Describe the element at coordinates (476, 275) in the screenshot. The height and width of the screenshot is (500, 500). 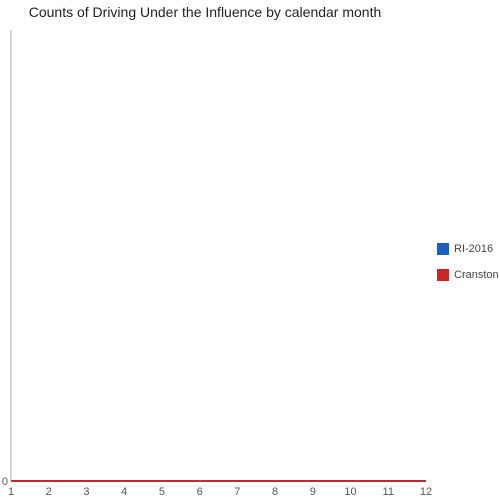
I see `legend-label-cranston: Cranston` at that location.